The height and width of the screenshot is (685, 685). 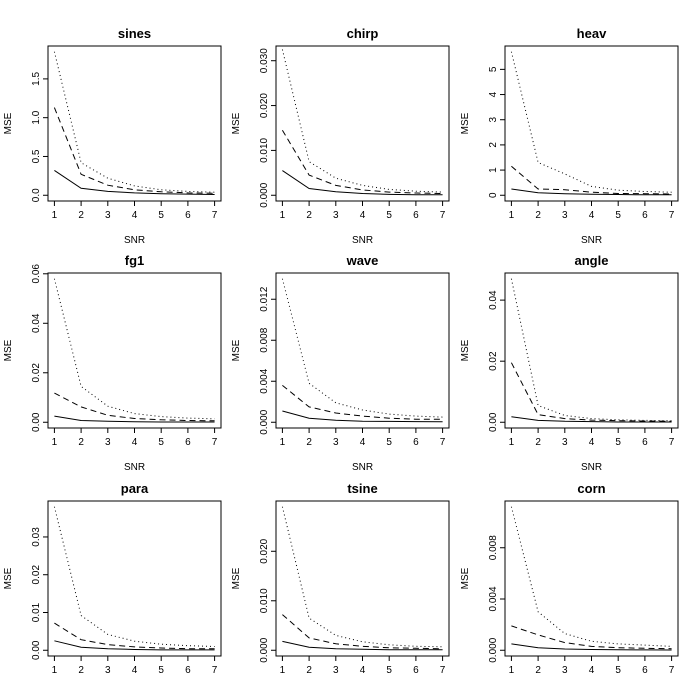 What do you see at coordinates (363, 33) in the screenshot?
I see `chart-title: chirp` at bounding box center [363, 33].